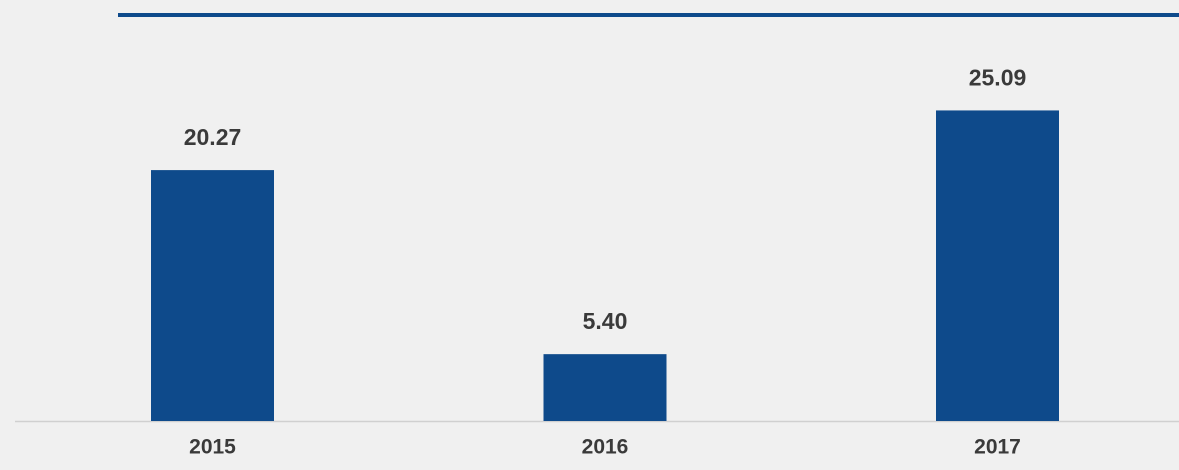  What do you see at coordinates (605, 447) in the screenshot?
I see `x-tick-label: 2016` at bounding box center [605, 447].